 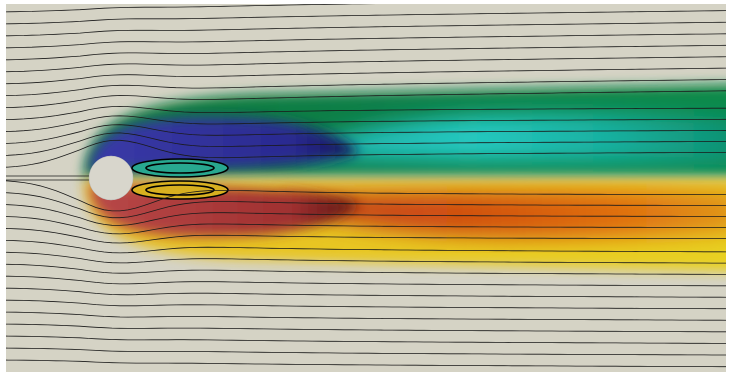 I want to click on cylinder, so click(x=111, y=178).